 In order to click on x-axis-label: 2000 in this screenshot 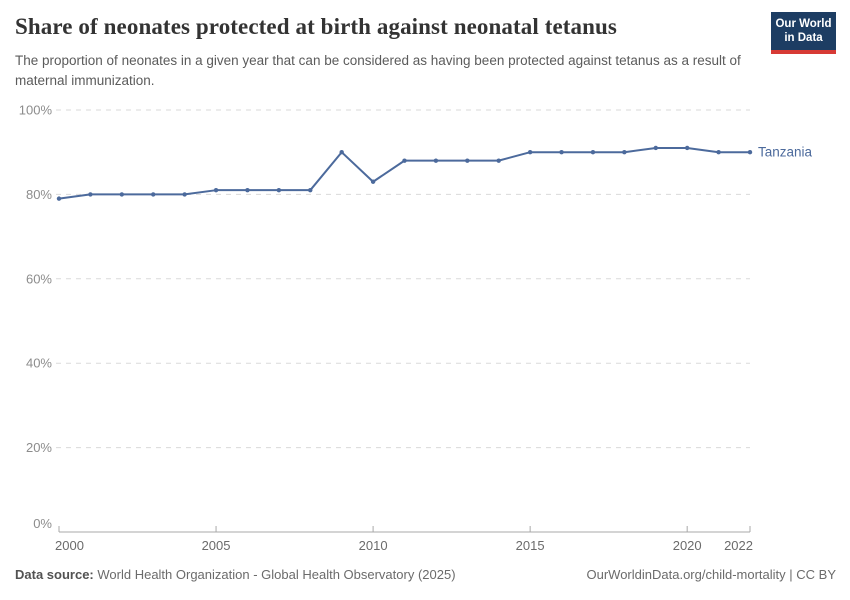, I will do `click(69, 545)`.